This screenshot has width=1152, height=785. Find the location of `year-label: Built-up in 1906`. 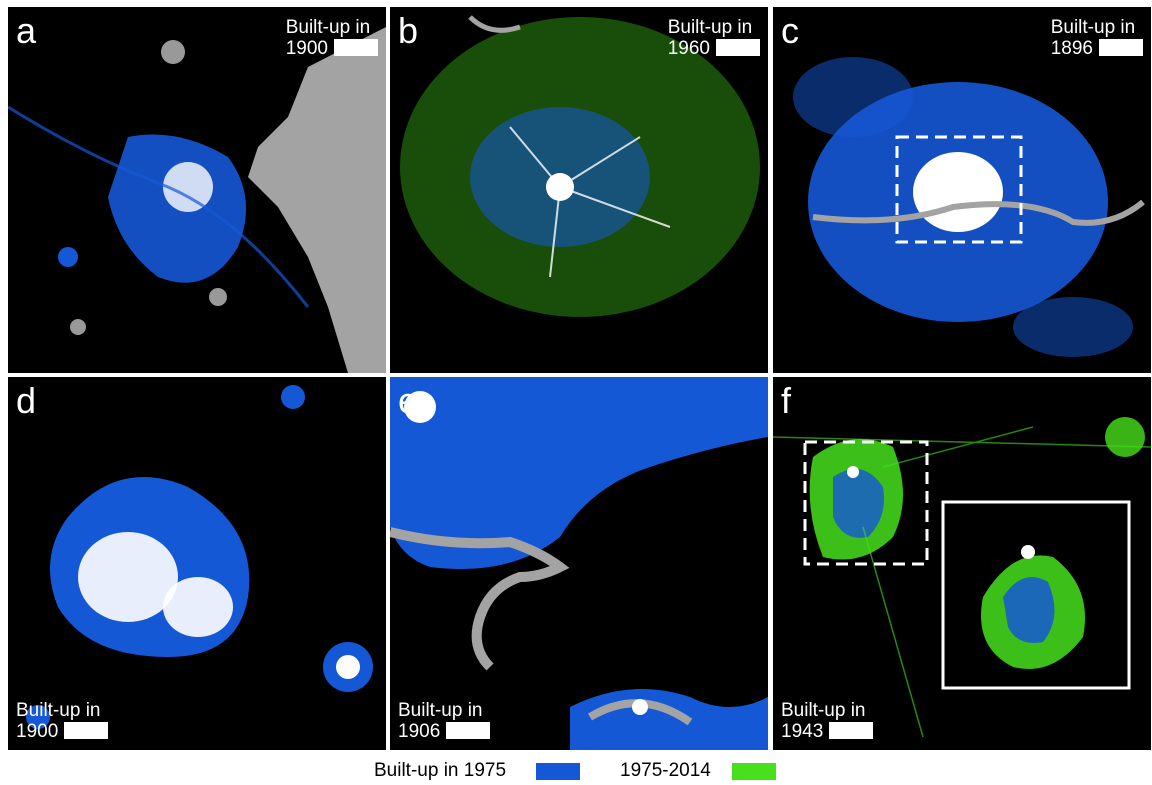

year-label: Built-up in 1906 is located at coordinates (444, 721).